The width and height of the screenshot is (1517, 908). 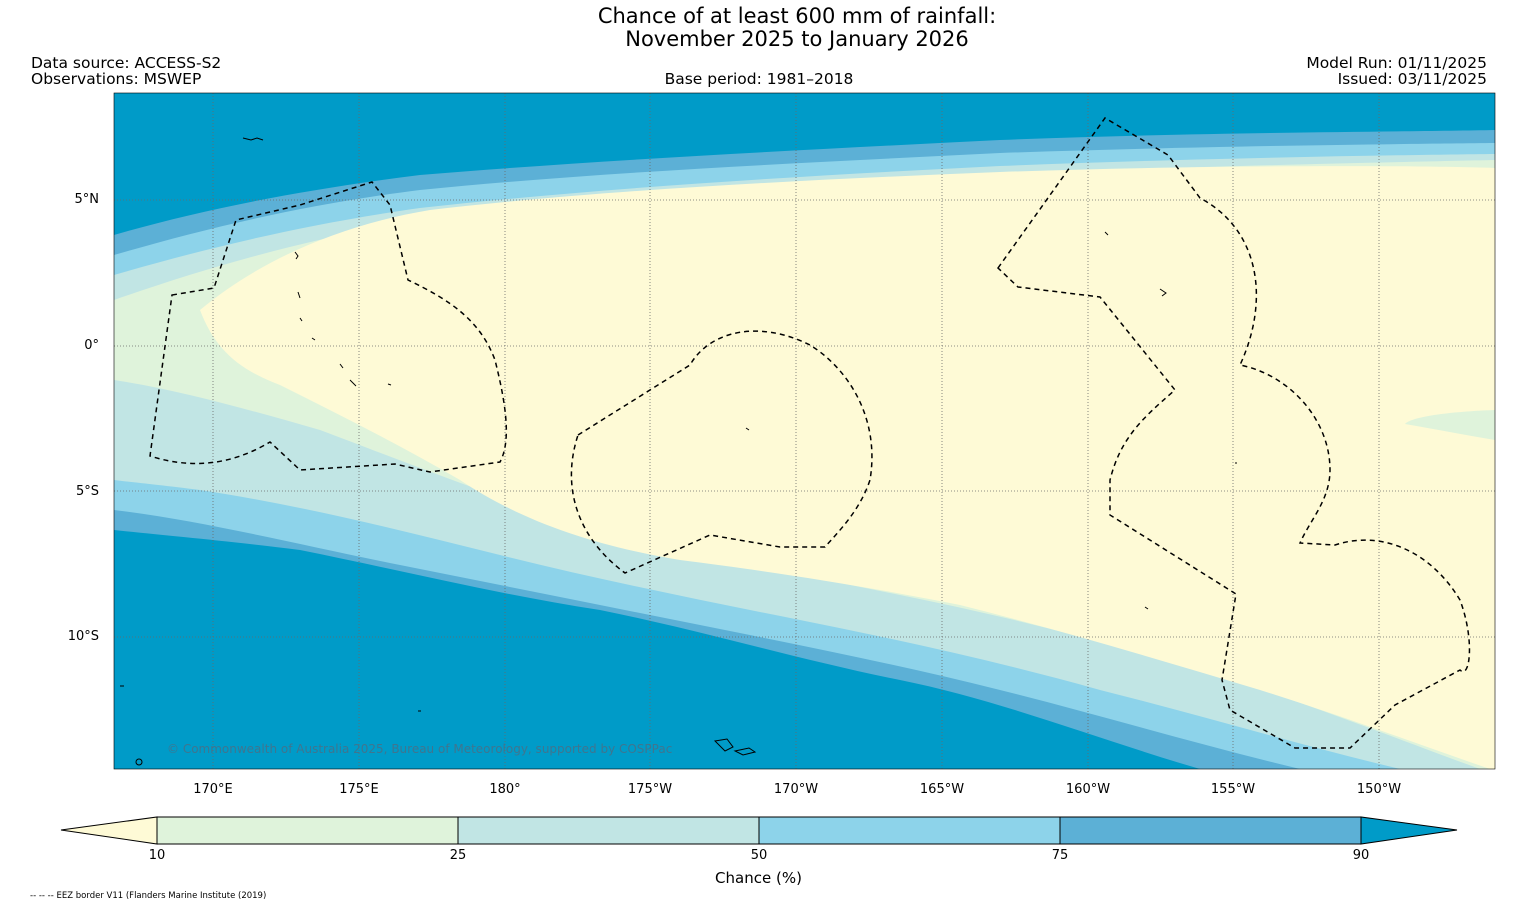 I want to click on issued-label: Issued: 03/11/2025, so click(x=1412, y=79).